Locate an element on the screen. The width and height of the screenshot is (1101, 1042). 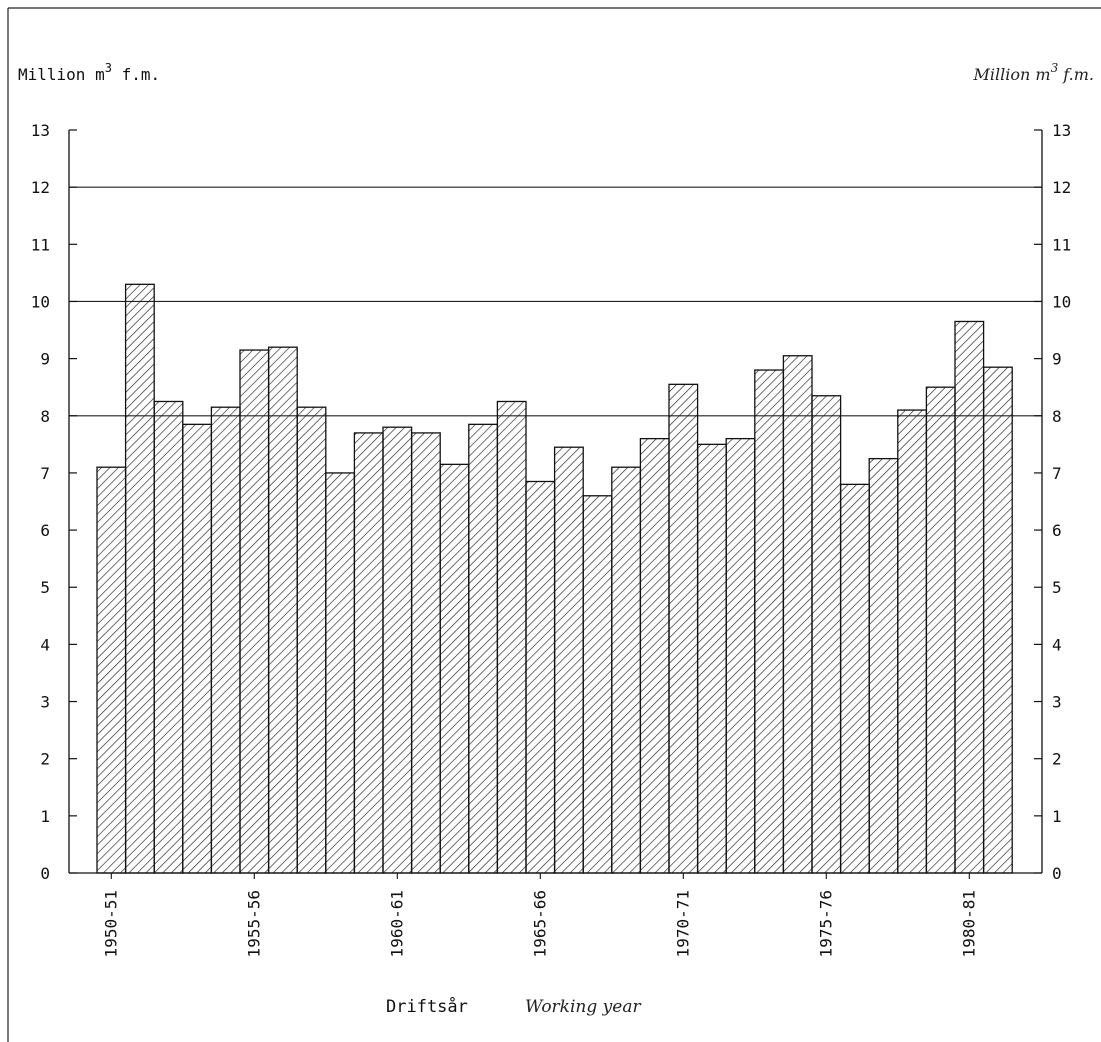
y-tick-label-left: 9 is located at coordinates (45, 359).